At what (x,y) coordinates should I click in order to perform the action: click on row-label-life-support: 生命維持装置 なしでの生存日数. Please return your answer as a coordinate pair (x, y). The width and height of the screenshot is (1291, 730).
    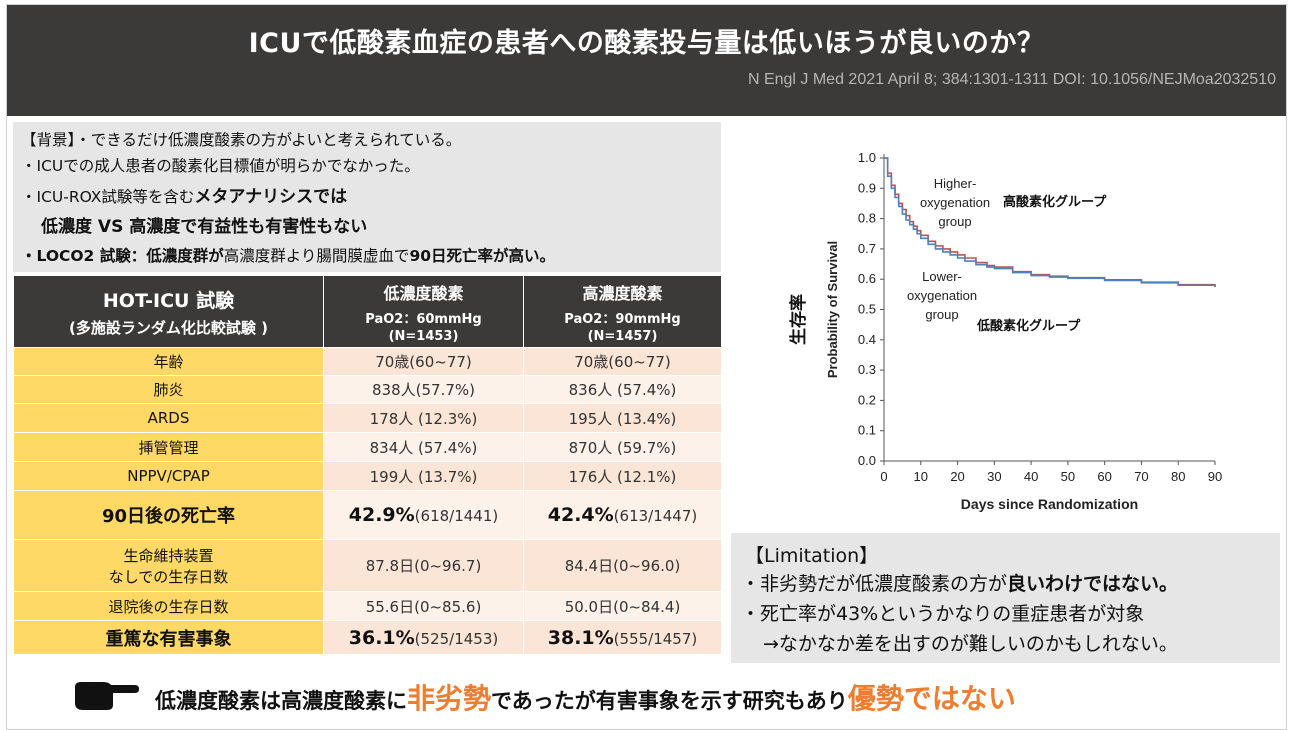
    Looking at the image, I should click on (168, 565).